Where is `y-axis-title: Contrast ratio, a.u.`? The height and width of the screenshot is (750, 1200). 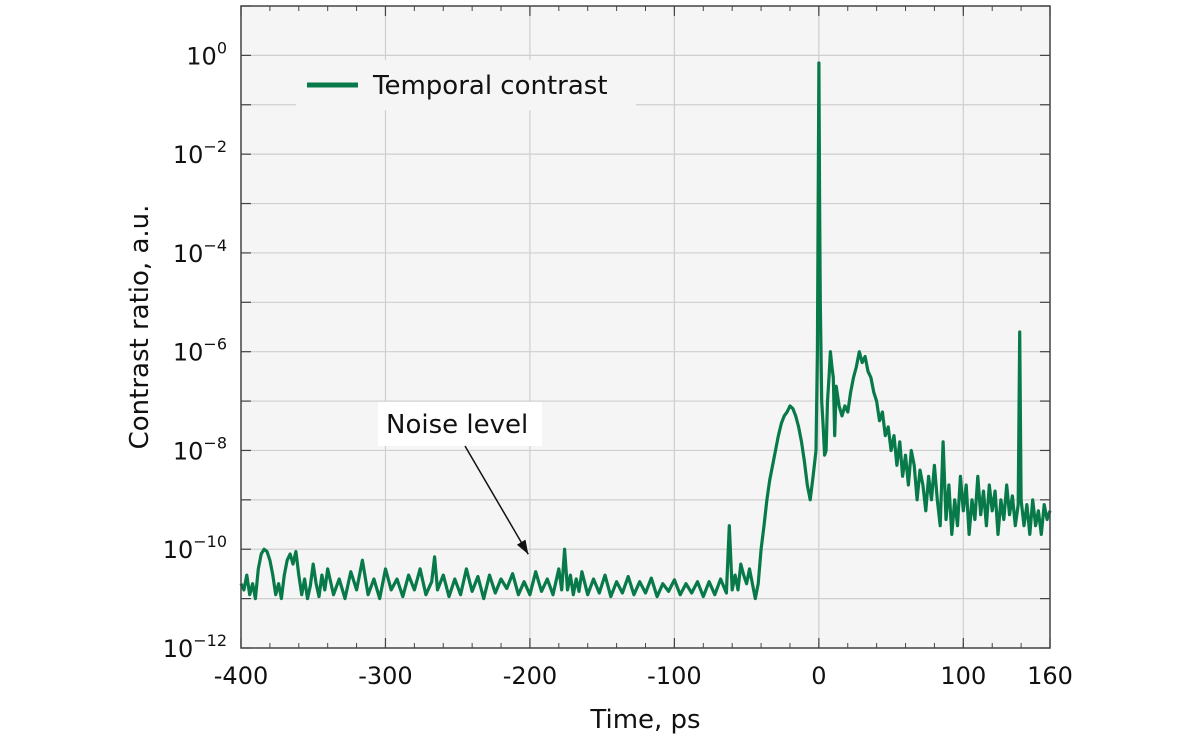 y-axis-title: Contrast ratio, a.u. is located at coordinates (140, 327).